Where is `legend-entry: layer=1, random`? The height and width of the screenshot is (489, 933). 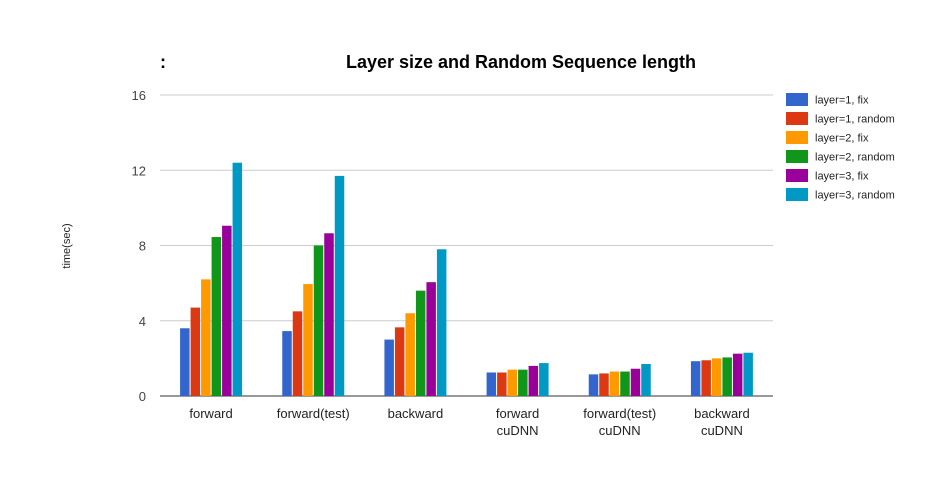
legend-entry: layer=1, random is located at coordinates (855, 120).